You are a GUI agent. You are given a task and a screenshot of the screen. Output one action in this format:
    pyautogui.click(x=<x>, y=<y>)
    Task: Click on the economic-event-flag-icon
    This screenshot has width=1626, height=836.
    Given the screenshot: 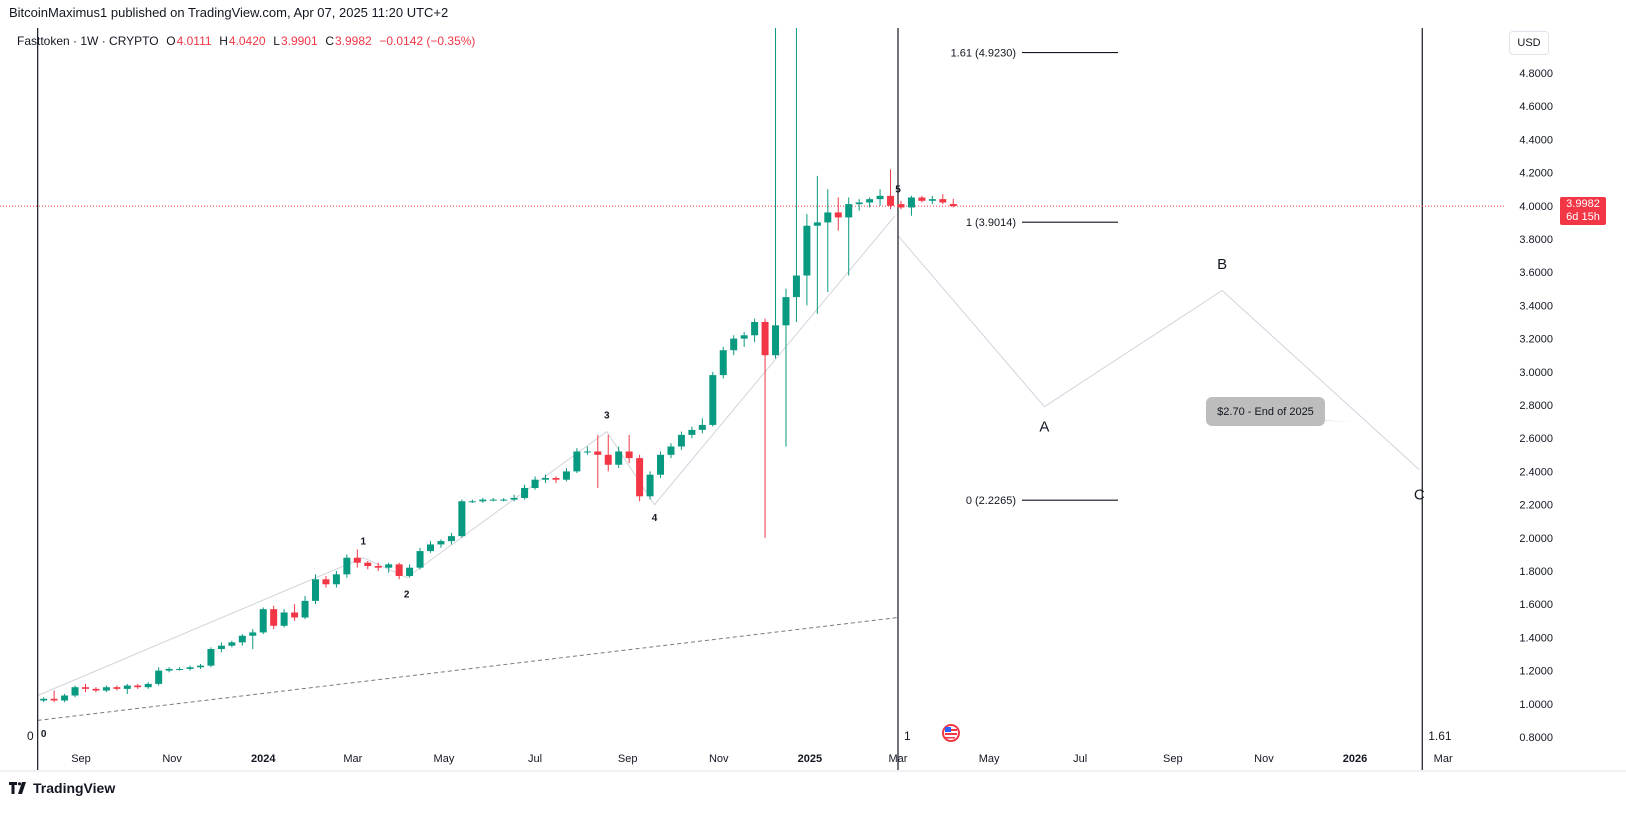 What is the action you would take?
    pyautogui.click(x=951, y=733)
    